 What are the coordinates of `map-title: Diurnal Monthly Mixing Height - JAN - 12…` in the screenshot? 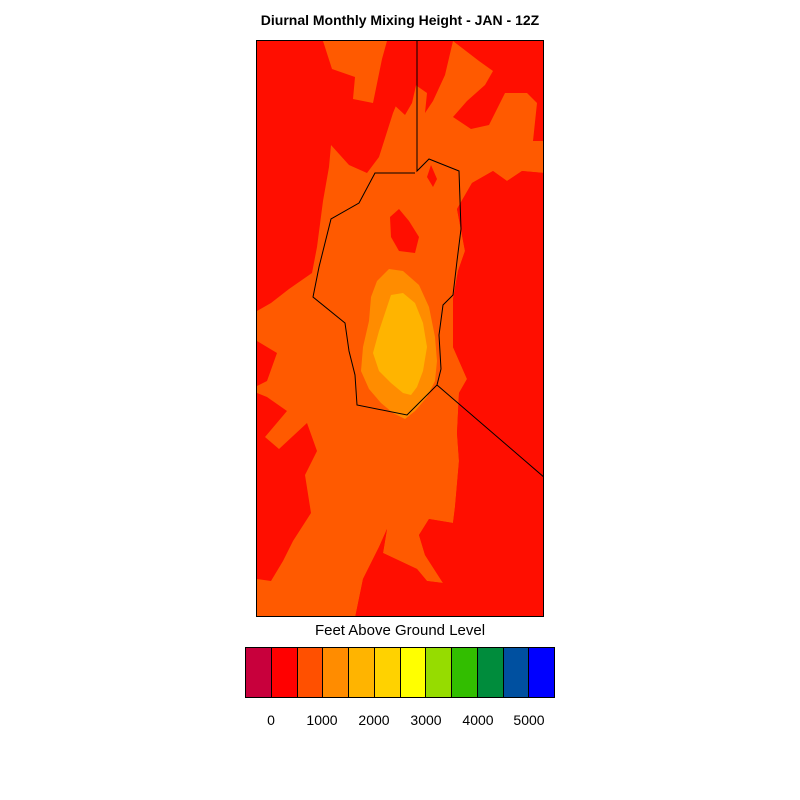 It's located at (400, 20).